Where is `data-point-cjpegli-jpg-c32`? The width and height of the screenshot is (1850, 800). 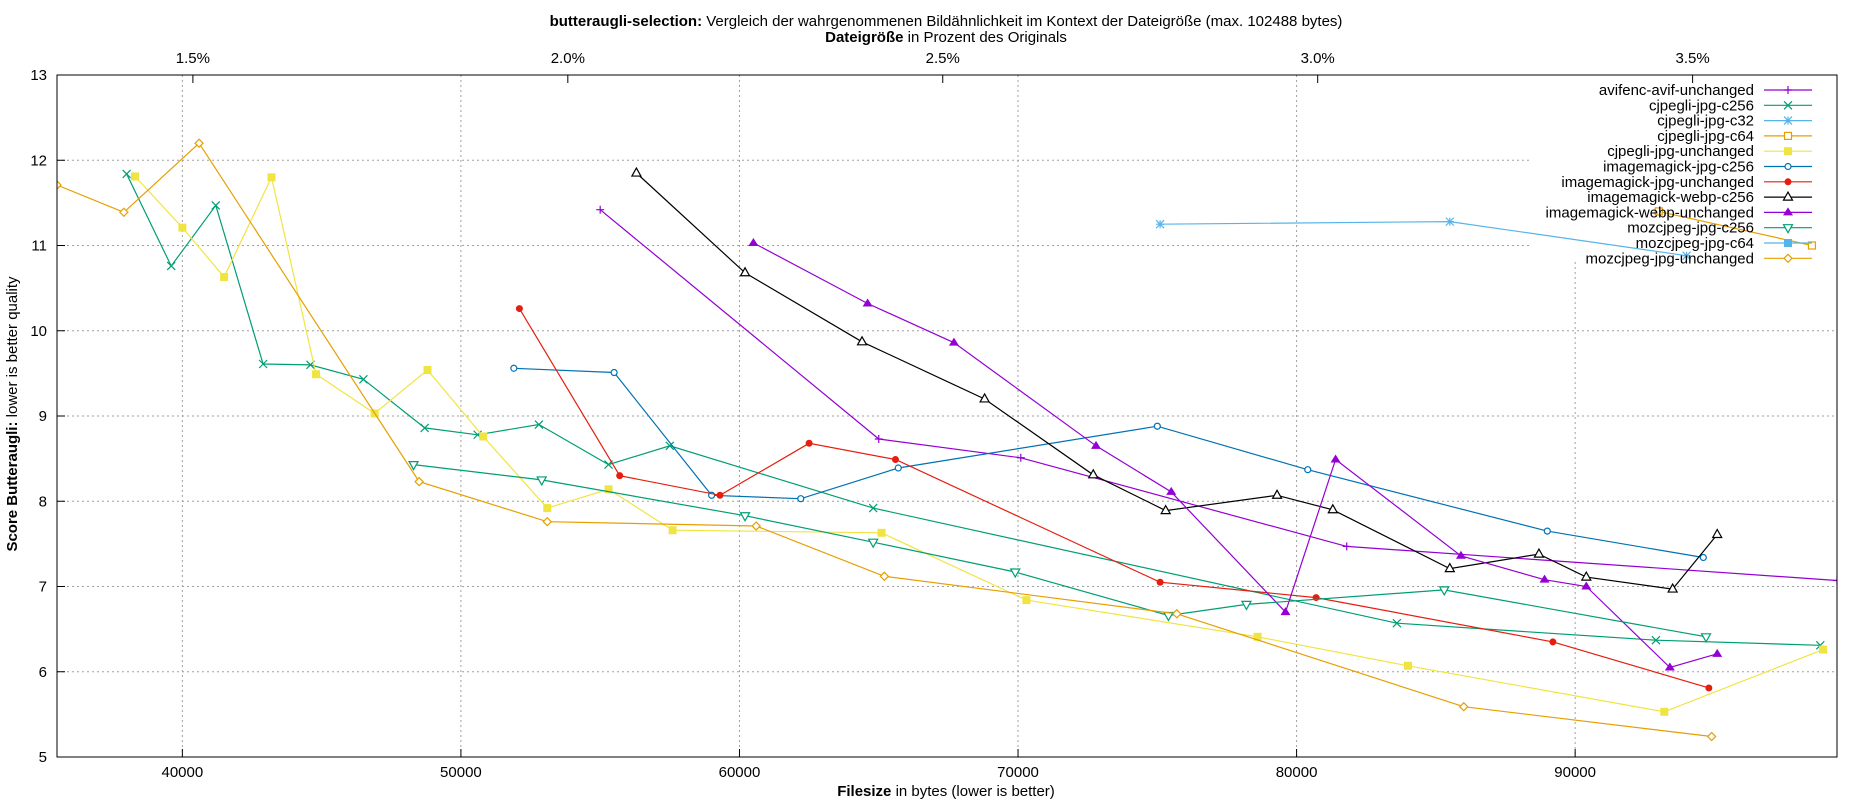 data-point-cjpegli-jpg-c32 is located at coordinates (1687, 256).